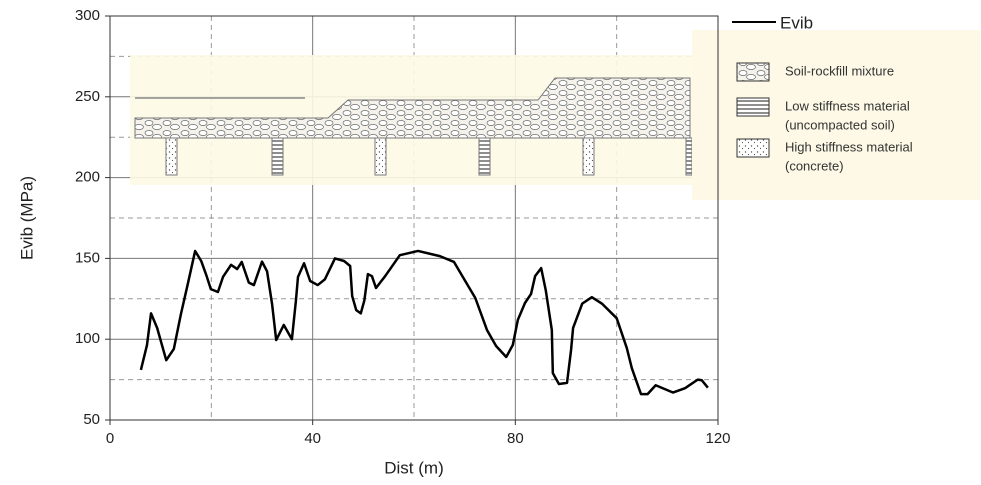  Describe the element at coordinates (839, 70) in the screenshot. I see `inset-legend-label: Soil-rockfill mixture` at that location.